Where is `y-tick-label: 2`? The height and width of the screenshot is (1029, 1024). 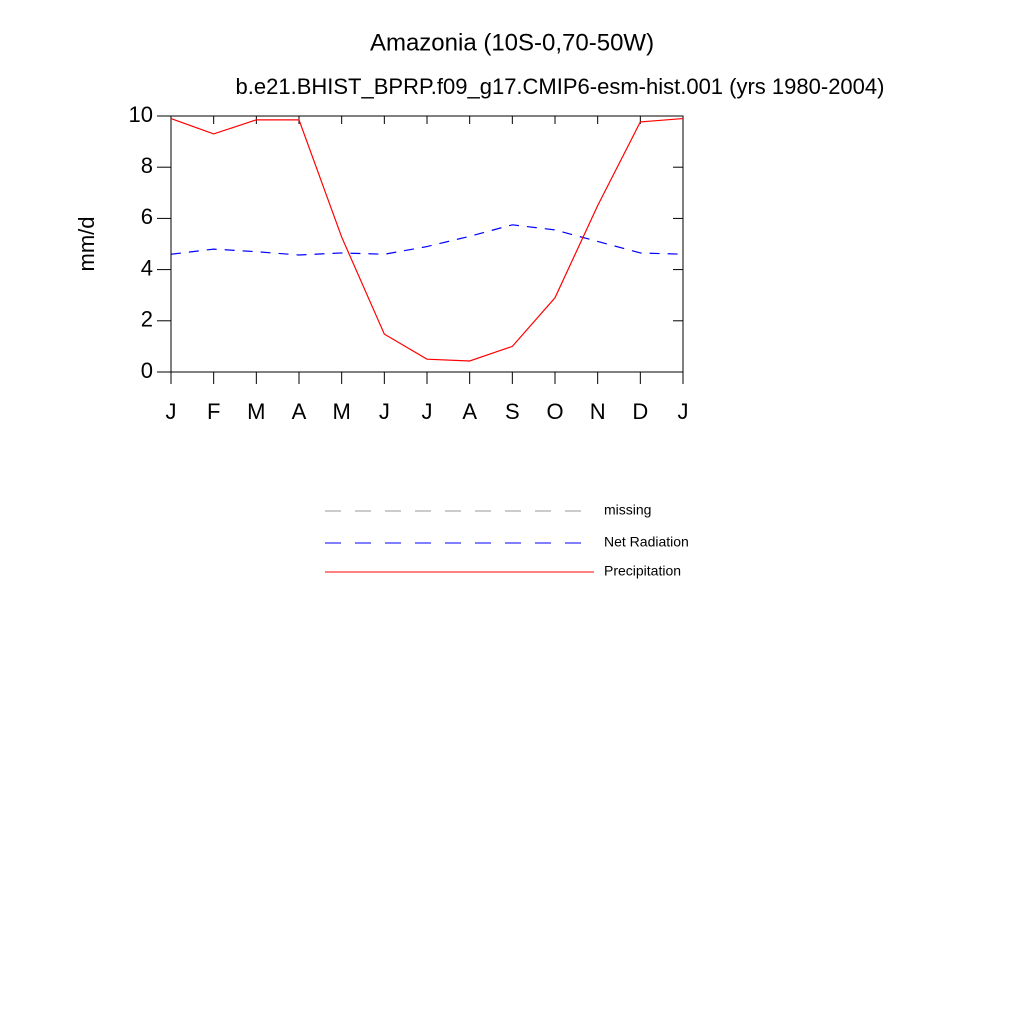
y-tick-label: 2 is located at coordinates (147, 319).